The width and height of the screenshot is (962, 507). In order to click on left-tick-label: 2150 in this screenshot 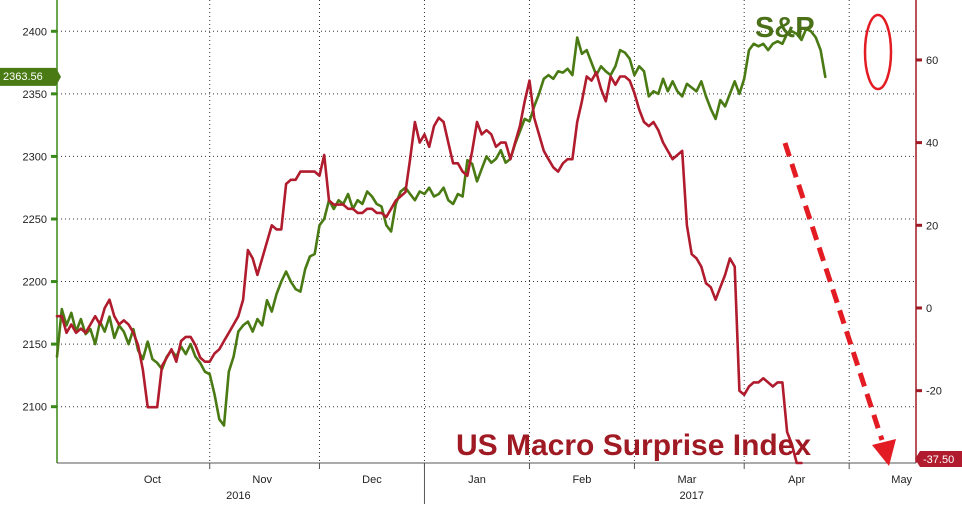, I will do `click(35, 345)`.